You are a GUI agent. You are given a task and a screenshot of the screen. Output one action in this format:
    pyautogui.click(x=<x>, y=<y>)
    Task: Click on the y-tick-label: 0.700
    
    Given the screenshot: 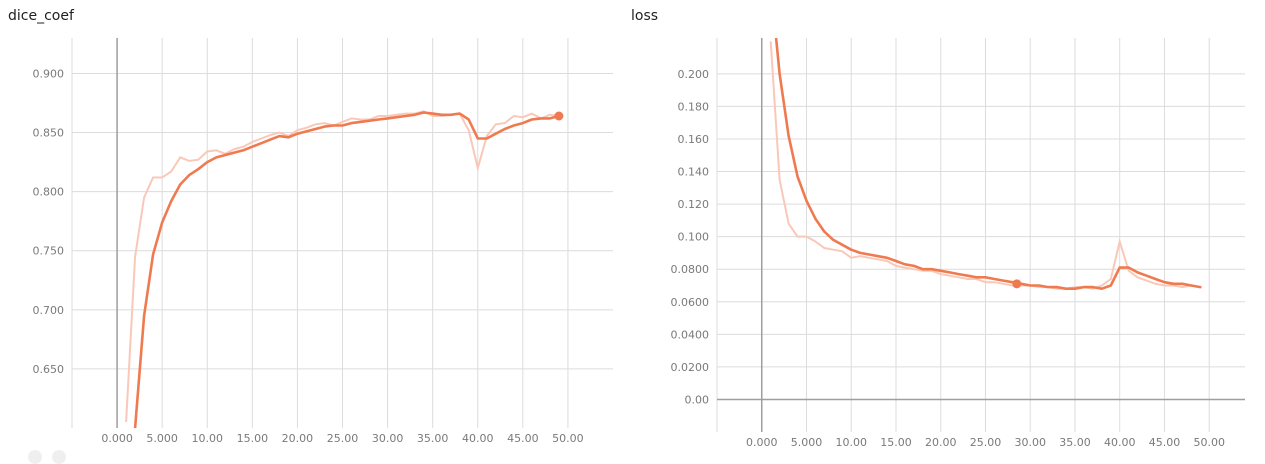 What is the action you would take?
    pyautogui.click(x=49, y=310)
    